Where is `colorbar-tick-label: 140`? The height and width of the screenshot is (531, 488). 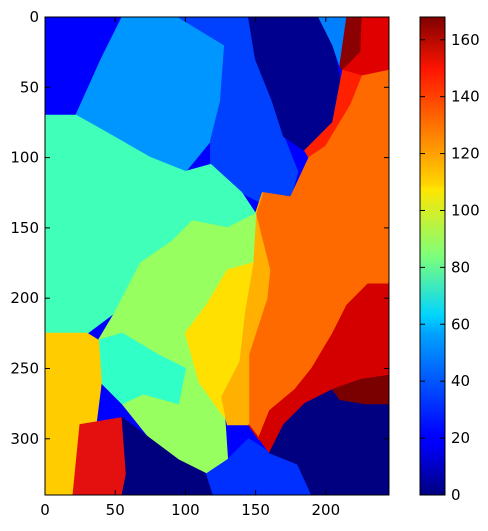
colorbar-tick-label: 140 is located at coordinates (465, 97).